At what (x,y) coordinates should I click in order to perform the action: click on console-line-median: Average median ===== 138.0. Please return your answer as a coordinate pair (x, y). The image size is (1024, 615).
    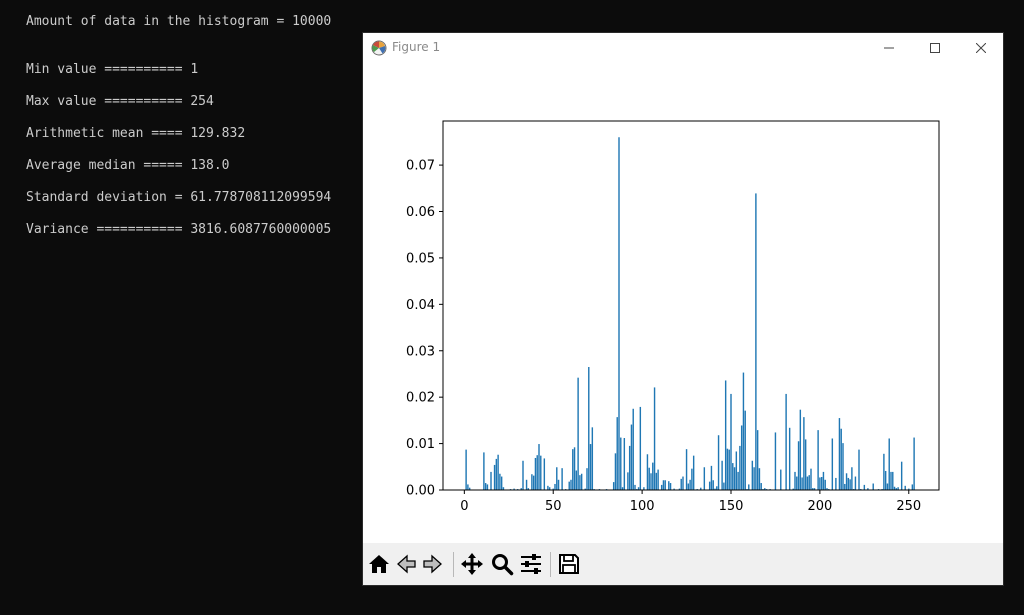
    Looking at the image, I should click on (128, 165).